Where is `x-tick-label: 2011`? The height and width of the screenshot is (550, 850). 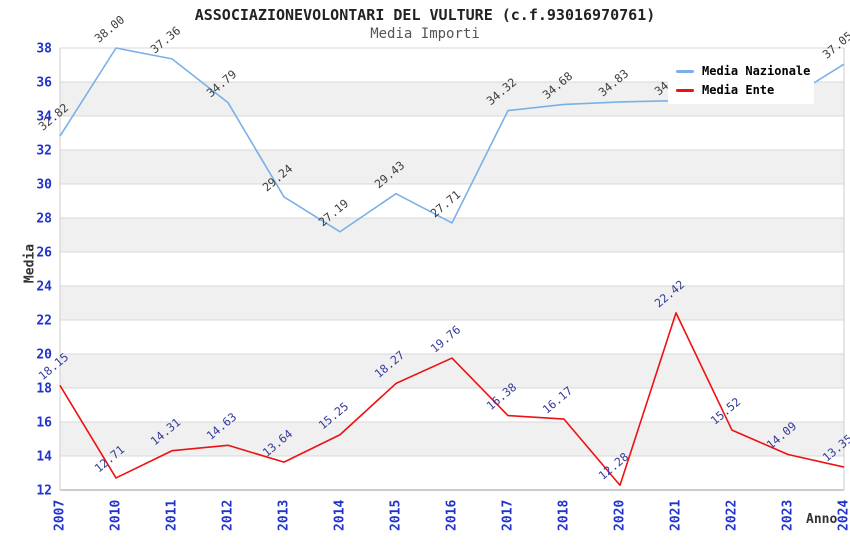 x-tick-label: 2011 is located at coordinates (172, 515).